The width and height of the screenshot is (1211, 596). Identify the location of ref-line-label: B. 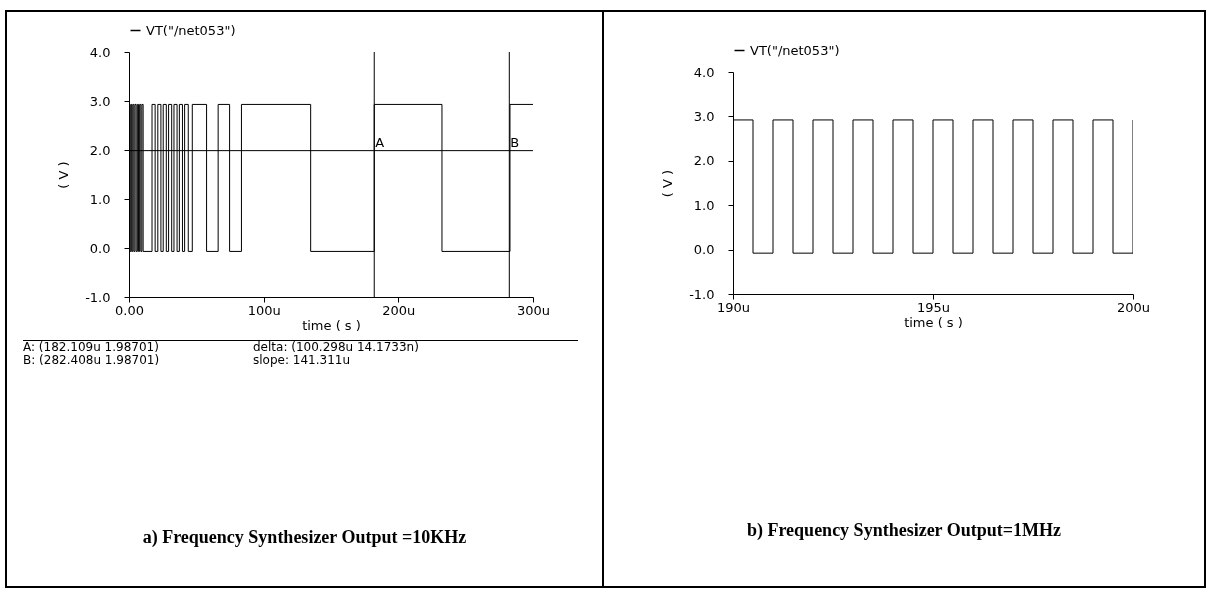
(515, 142).